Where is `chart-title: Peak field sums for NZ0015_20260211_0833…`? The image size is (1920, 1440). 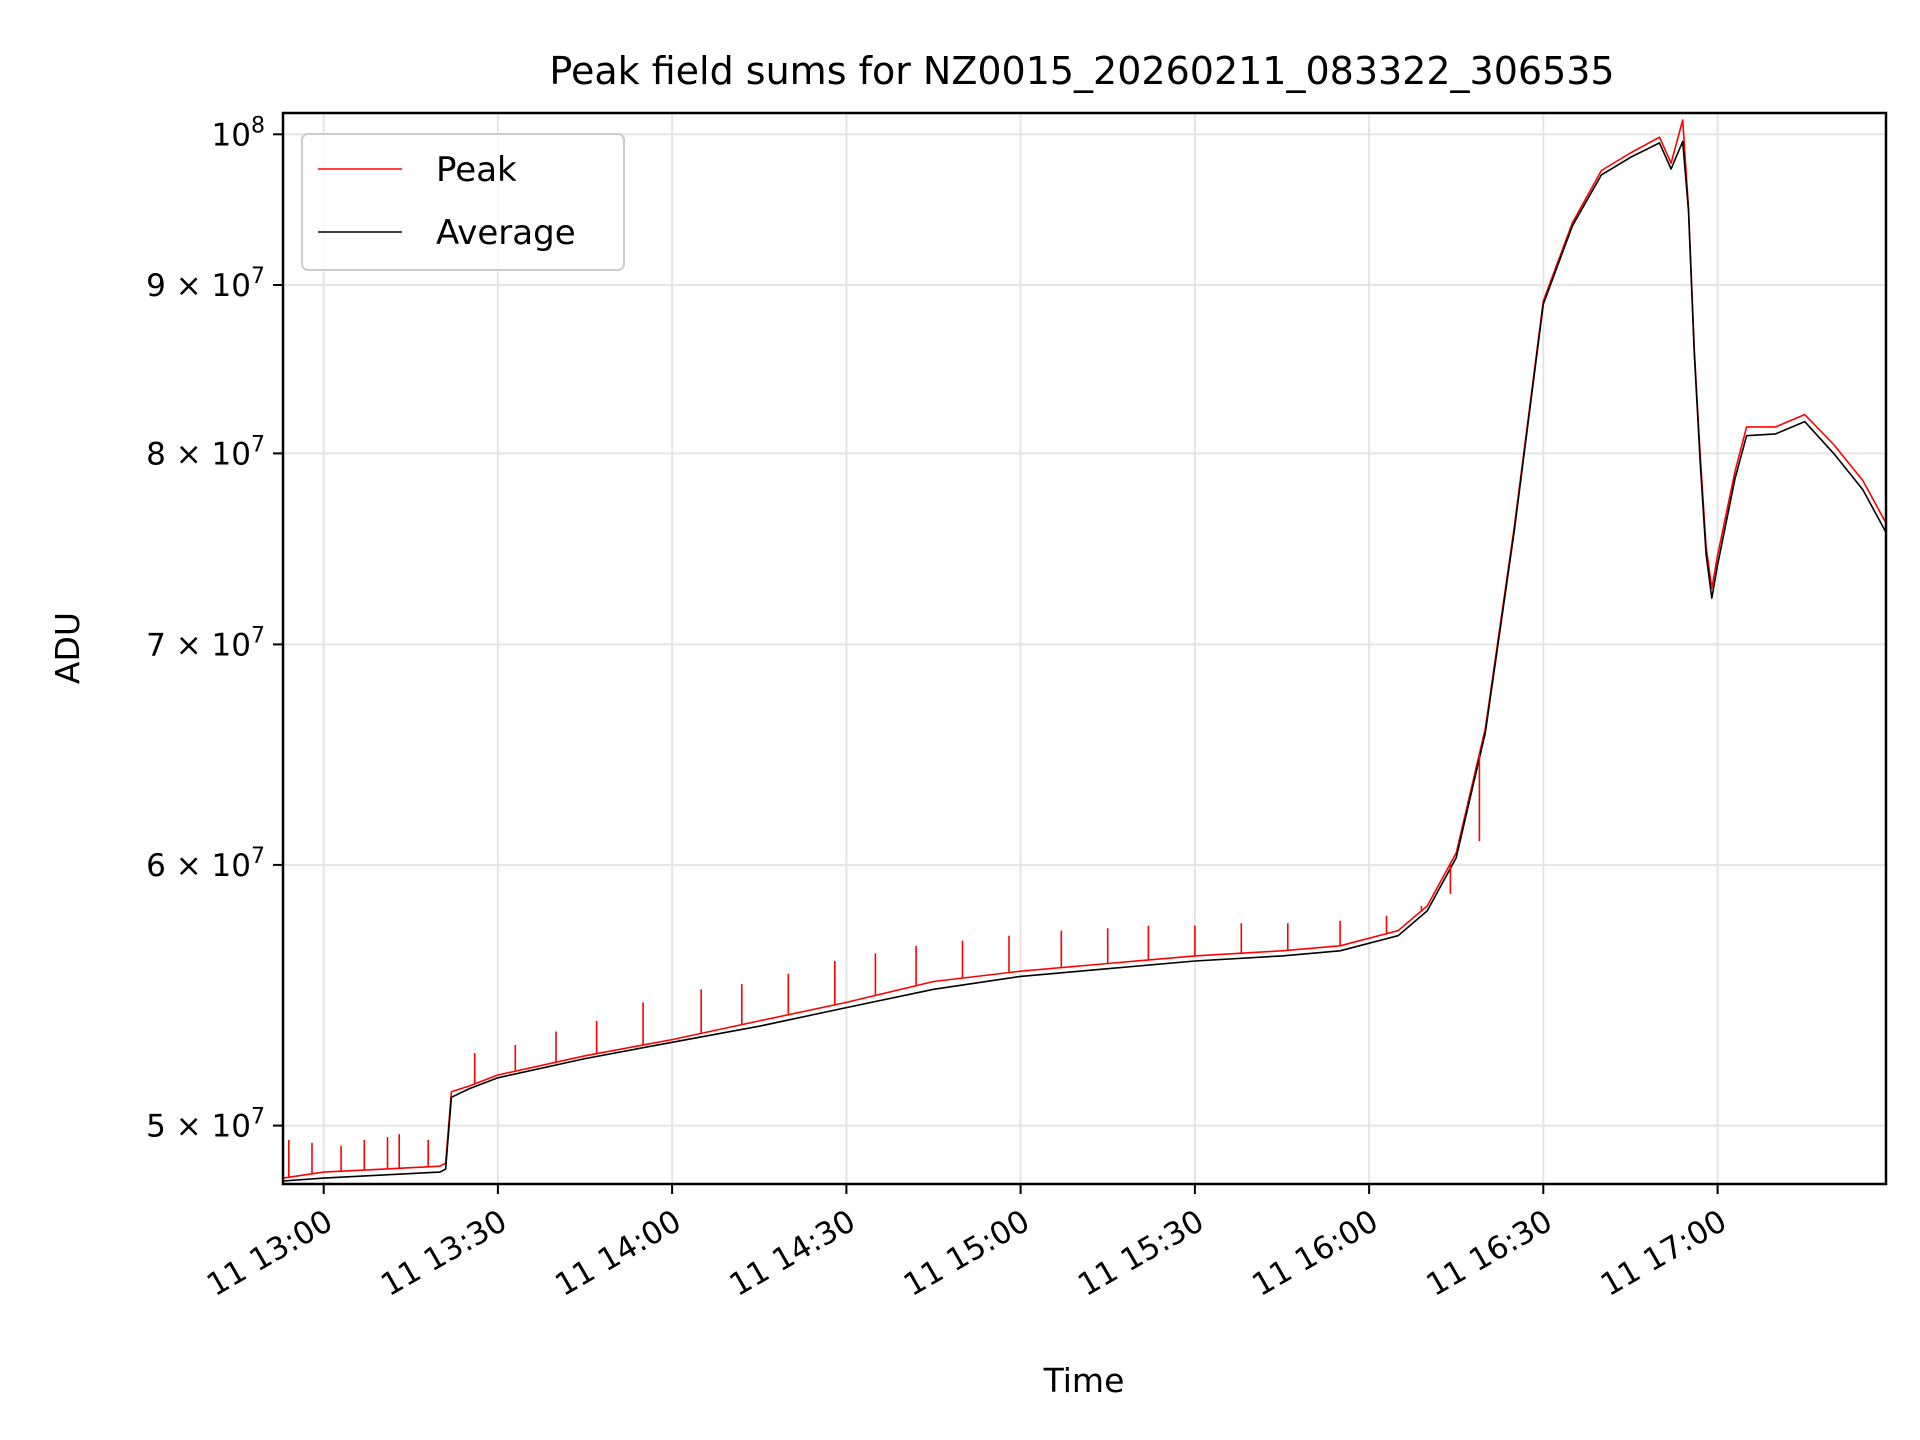
chart-title: Peak field sums for NZ0015_20260211_0833… is located at coordinates (1081, 71).